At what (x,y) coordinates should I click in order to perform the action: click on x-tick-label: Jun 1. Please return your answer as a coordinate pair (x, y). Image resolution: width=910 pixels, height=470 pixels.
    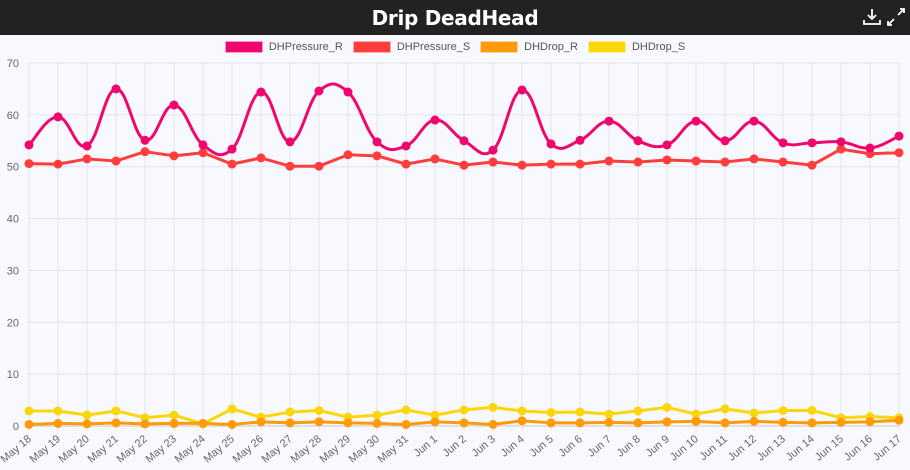
    Looking at the image, I should click on (426, 446).